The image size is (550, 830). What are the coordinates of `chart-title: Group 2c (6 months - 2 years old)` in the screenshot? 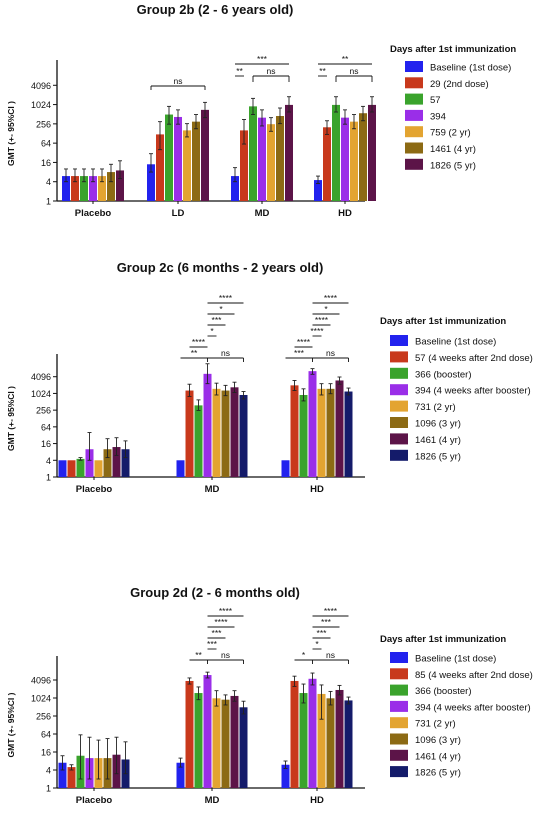 It's located at (220, 267).